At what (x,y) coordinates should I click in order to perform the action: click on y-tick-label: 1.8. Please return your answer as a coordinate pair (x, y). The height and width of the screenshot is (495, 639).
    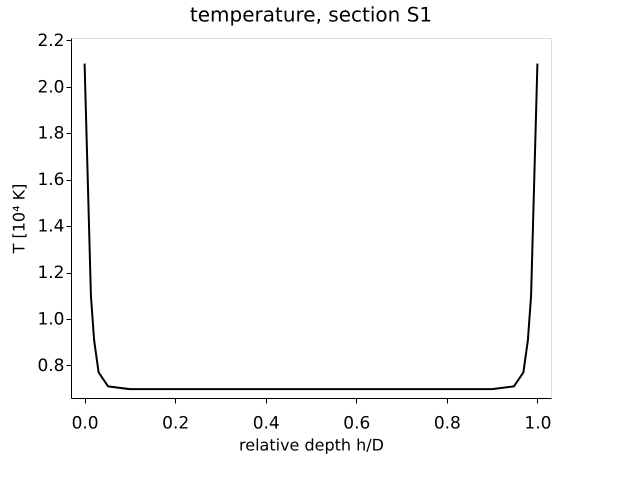
    Looking at the image, I should click on (50, 134).